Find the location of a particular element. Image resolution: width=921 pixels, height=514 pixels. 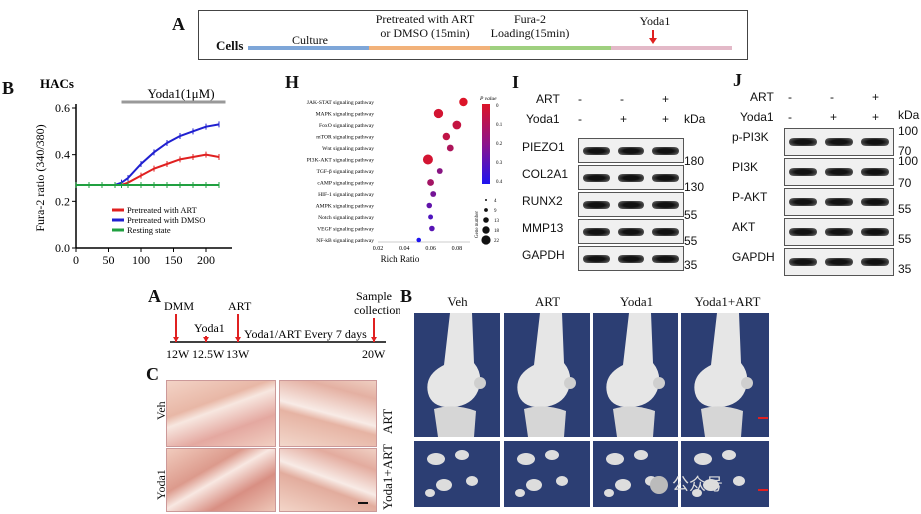

legend-gene-tick: 18 is located at coordinates (497, 231).